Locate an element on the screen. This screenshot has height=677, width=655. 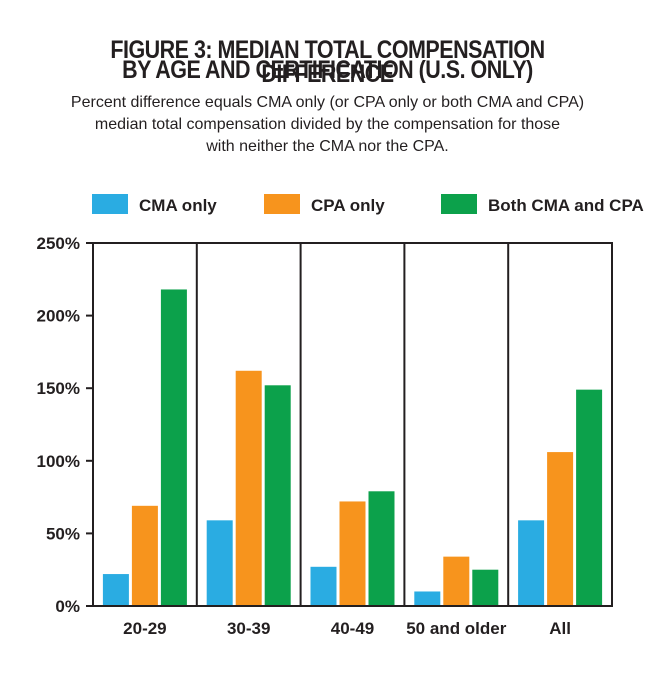
legend-label-3: Both CMA and CPA is located at coordinates (566, 205).